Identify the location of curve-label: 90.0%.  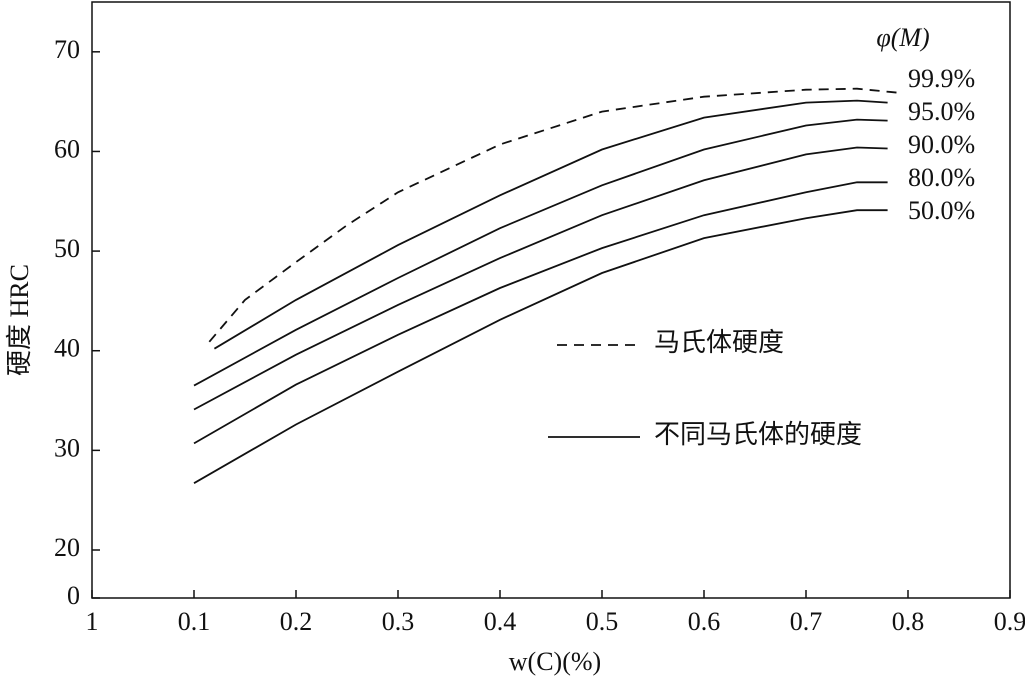
(941, 144).